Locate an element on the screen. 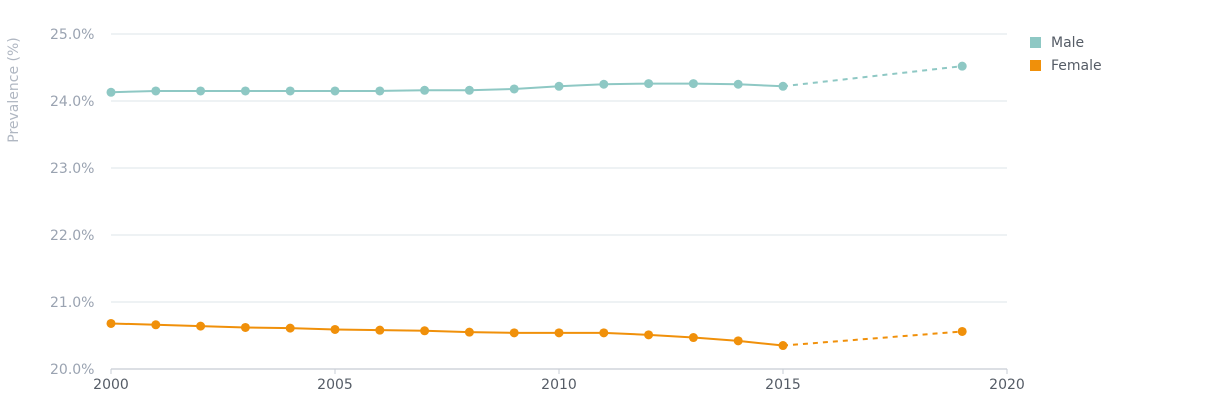  y-axis-title: Prevalence (%) is located at coordinates (14, 90).